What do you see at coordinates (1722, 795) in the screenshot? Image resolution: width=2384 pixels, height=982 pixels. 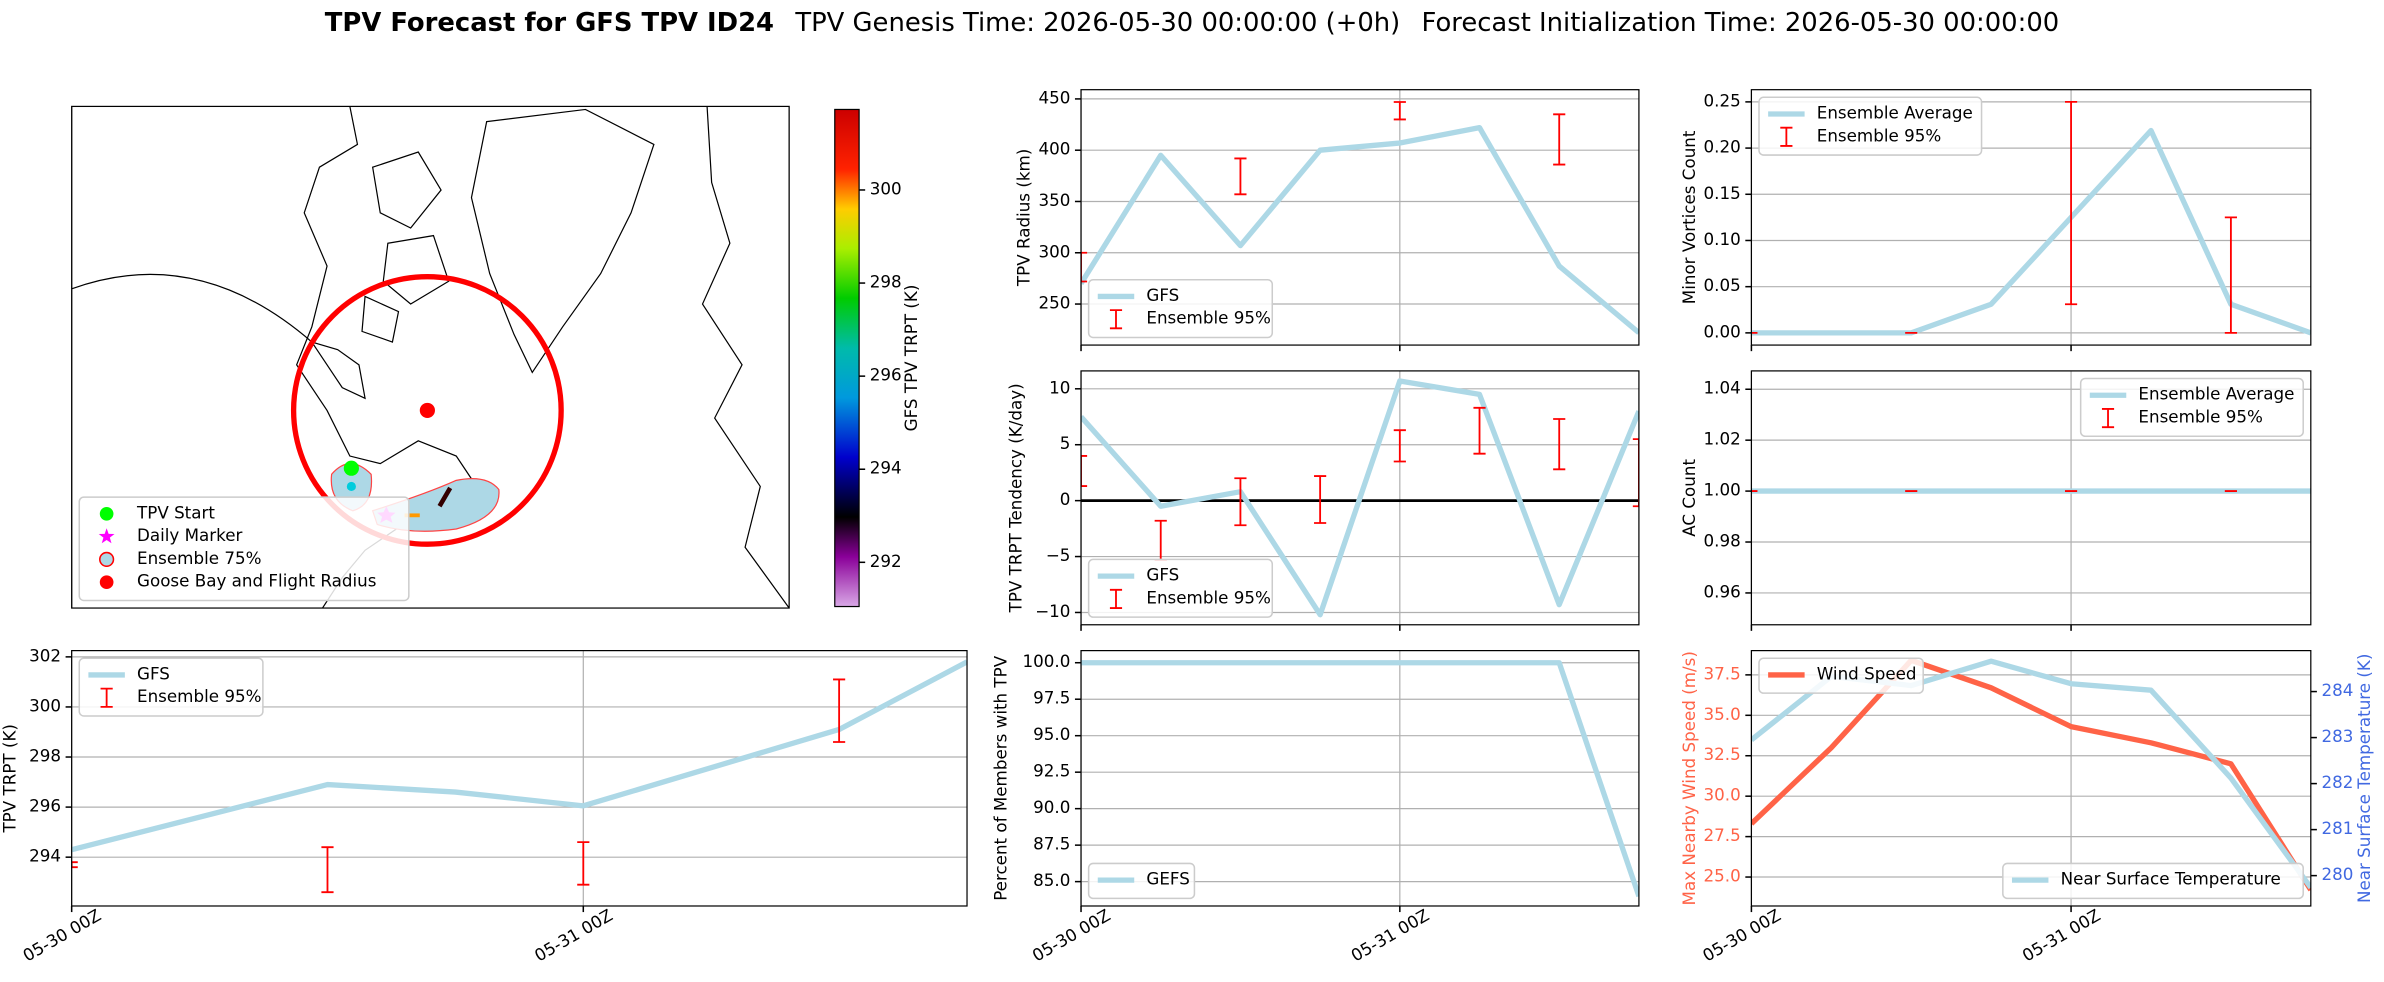 I see `y-tick-label: 30.0` at bounding box center [1722, 795].